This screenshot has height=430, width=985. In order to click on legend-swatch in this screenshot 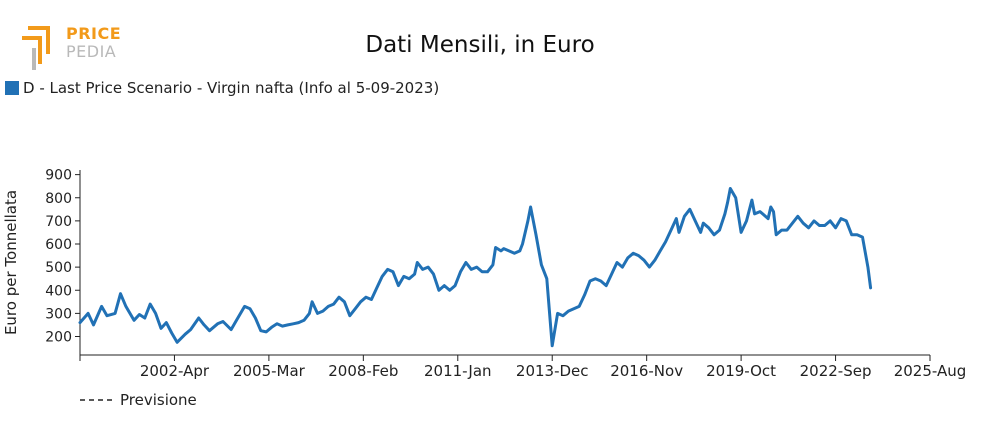, I will do `click(12, 88)`.